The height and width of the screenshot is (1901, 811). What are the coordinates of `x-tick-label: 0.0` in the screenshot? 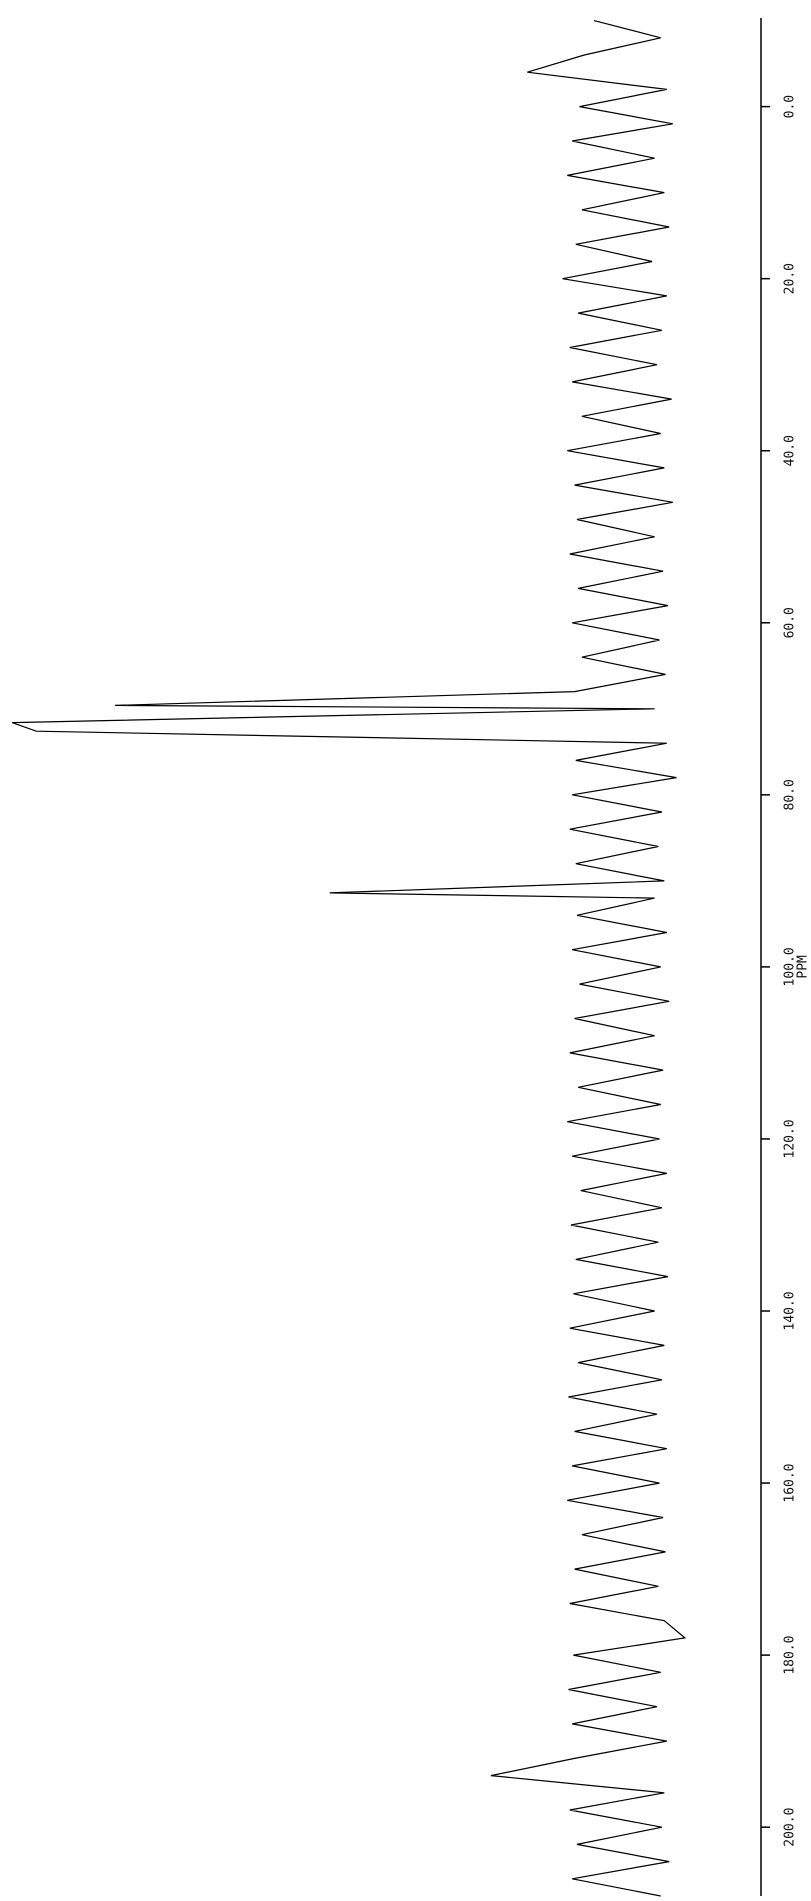 It's located at (790, 106).